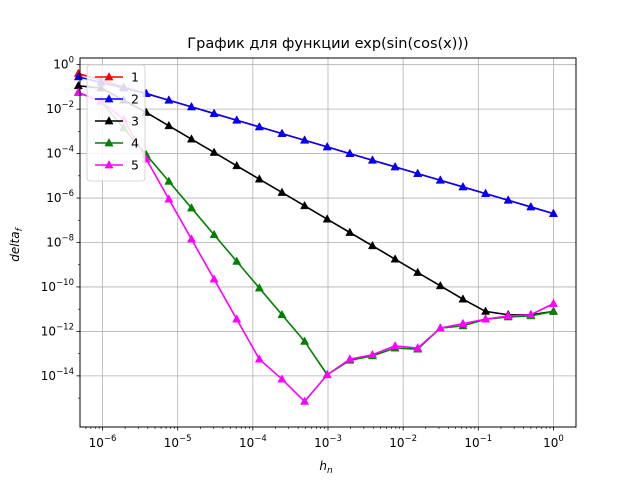 The height and width of the screenshot is (480, 640). I want to click on y-tick-label: 10⁻⁸, so click(60, 242).